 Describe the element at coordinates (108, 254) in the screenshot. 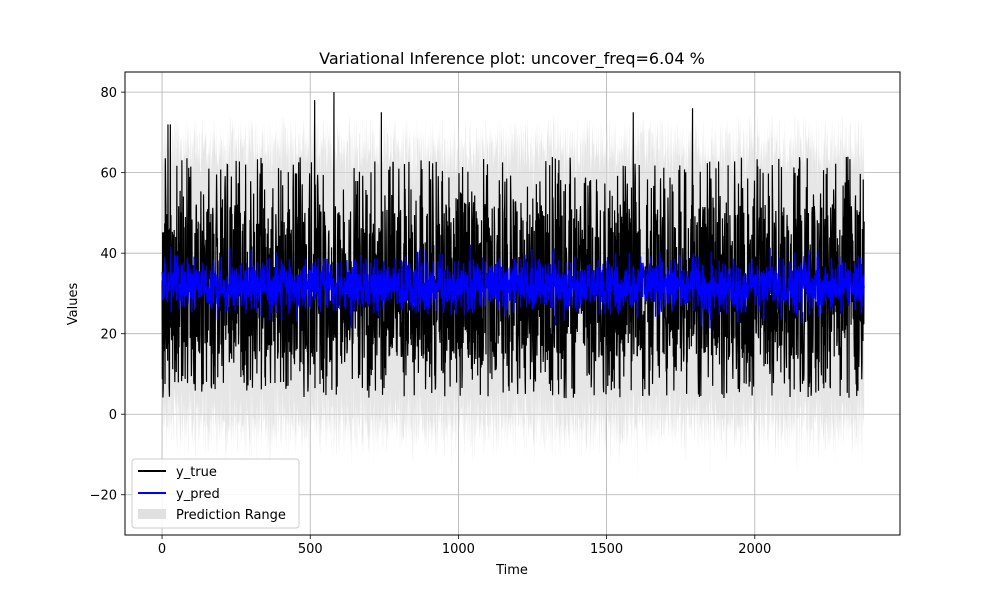

I see `y-tick-label: 40` at that location.